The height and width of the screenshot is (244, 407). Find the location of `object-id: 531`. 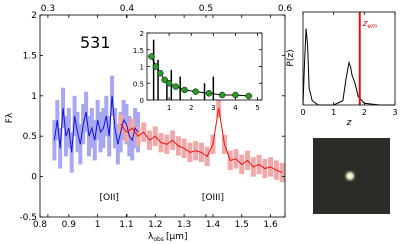

object-id: 531 is located at coordinates (95, 42).